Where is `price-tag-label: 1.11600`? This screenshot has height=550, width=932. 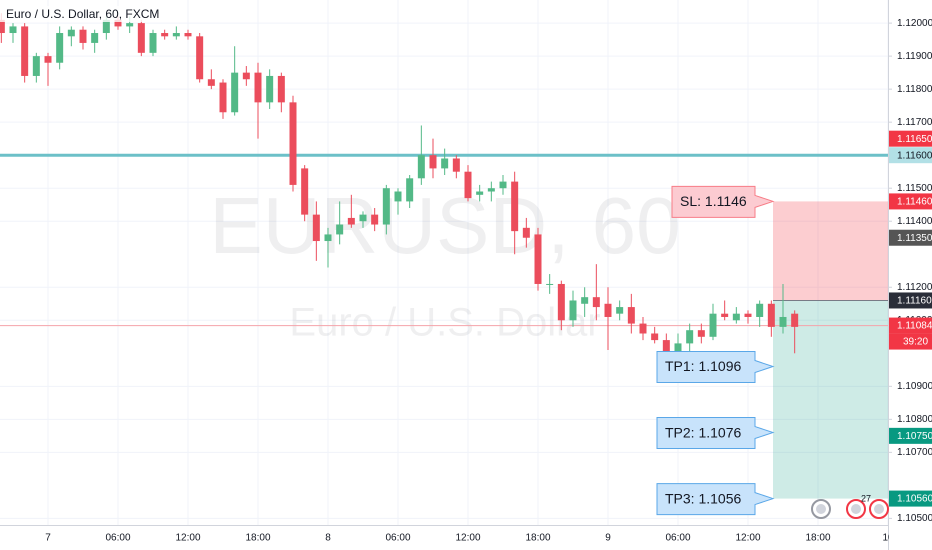 price-tag-label: 1.11600 is located at coordinates (914, 155).